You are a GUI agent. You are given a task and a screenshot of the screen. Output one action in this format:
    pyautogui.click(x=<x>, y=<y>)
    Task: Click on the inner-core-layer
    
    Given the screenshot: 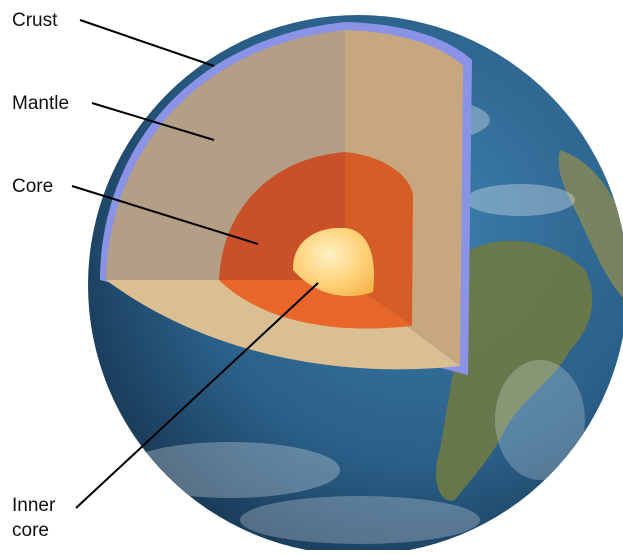 What is the action you would take?
    pyautogui.click(x=333, y=262)
    